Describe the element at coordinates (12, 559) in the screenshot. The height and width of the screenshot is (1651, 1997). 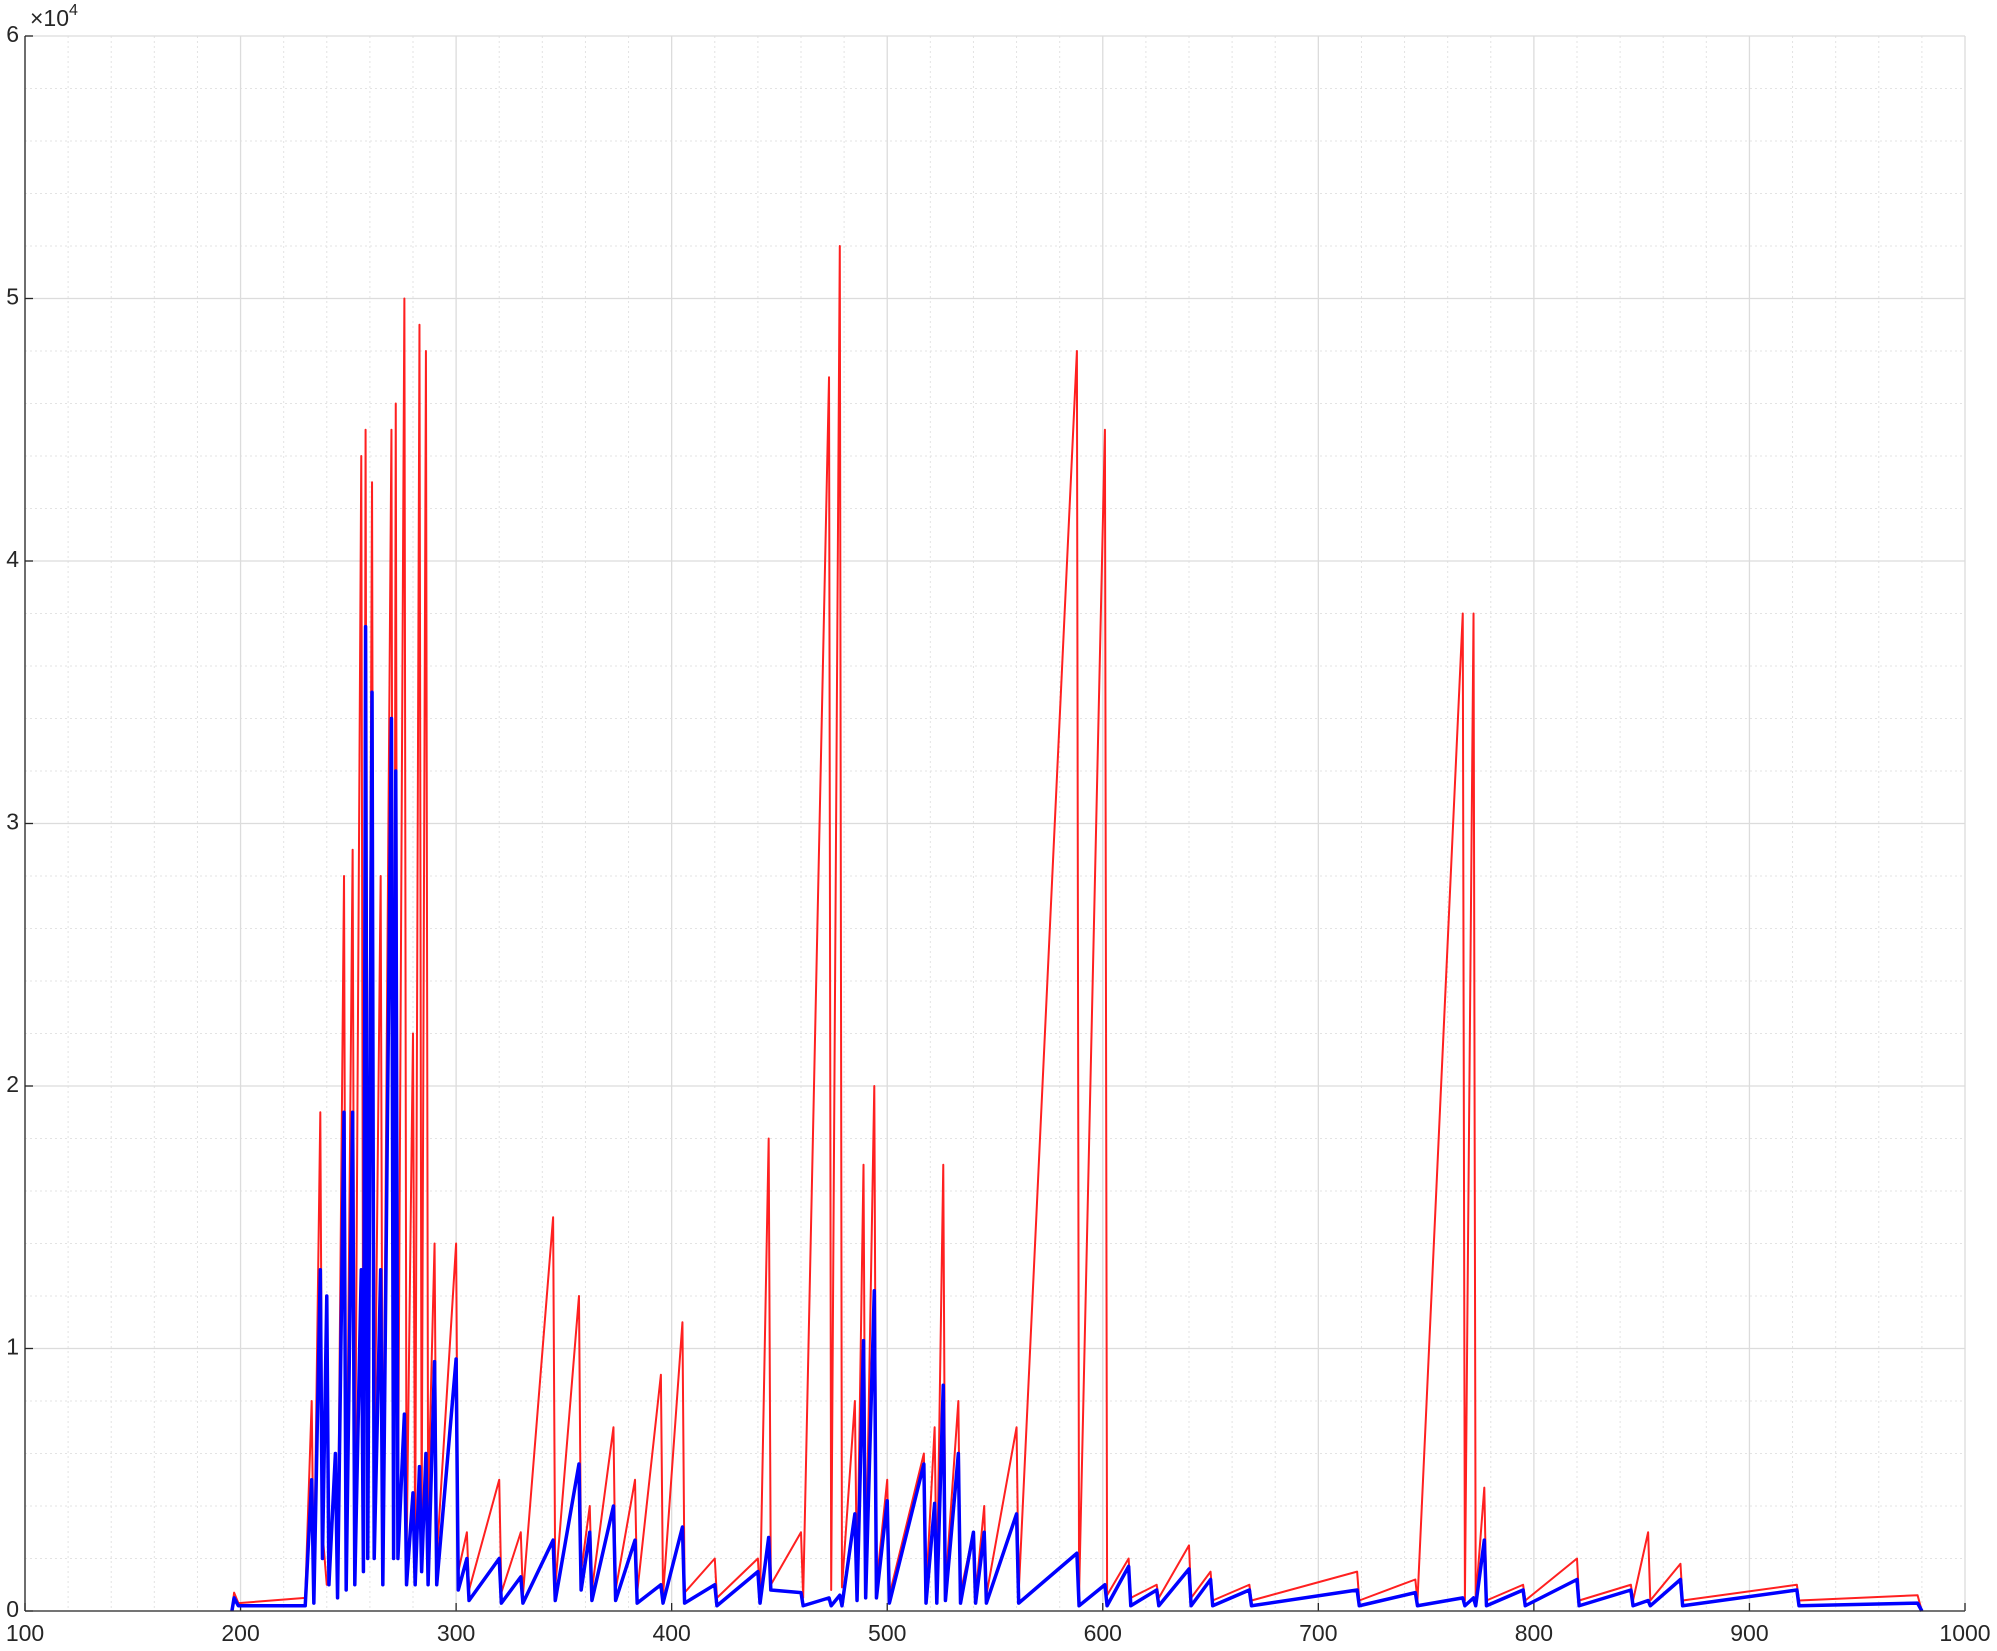
I see `y-tick-label: 4` at that location.